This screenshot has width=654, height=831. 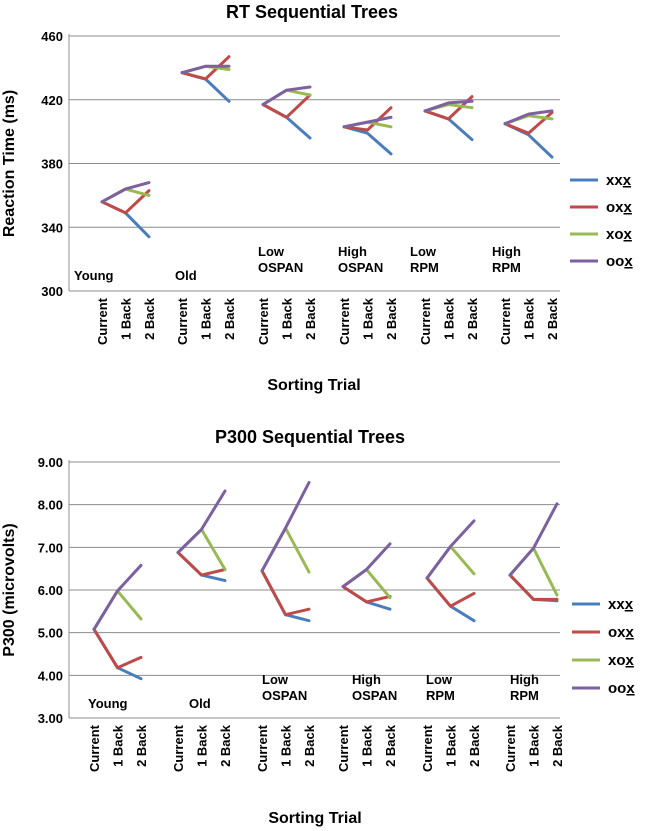 What do you see at coordinates (615, 261) in the screenshot?
I see `legend-text: oo` at bounding box center [615, 261].